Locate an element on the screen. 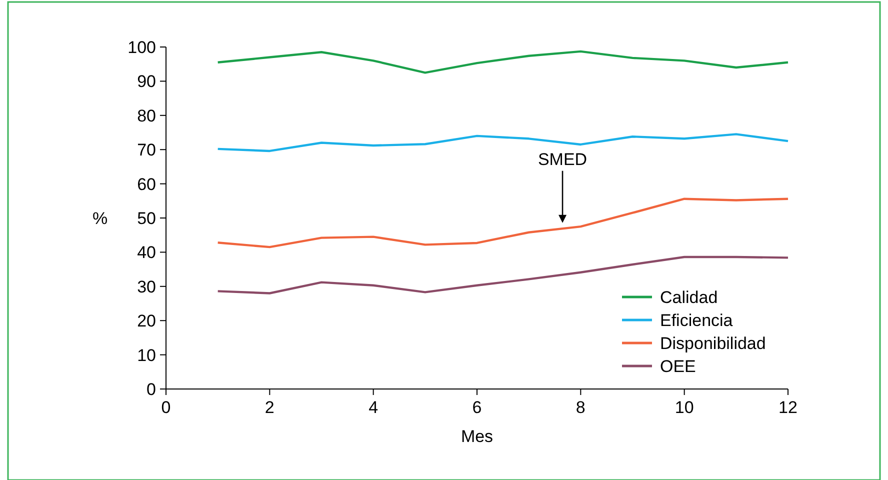 The height and width of the screenshot is (480, 888). x-tick-label: 10 is located at coordinates (684, 407).